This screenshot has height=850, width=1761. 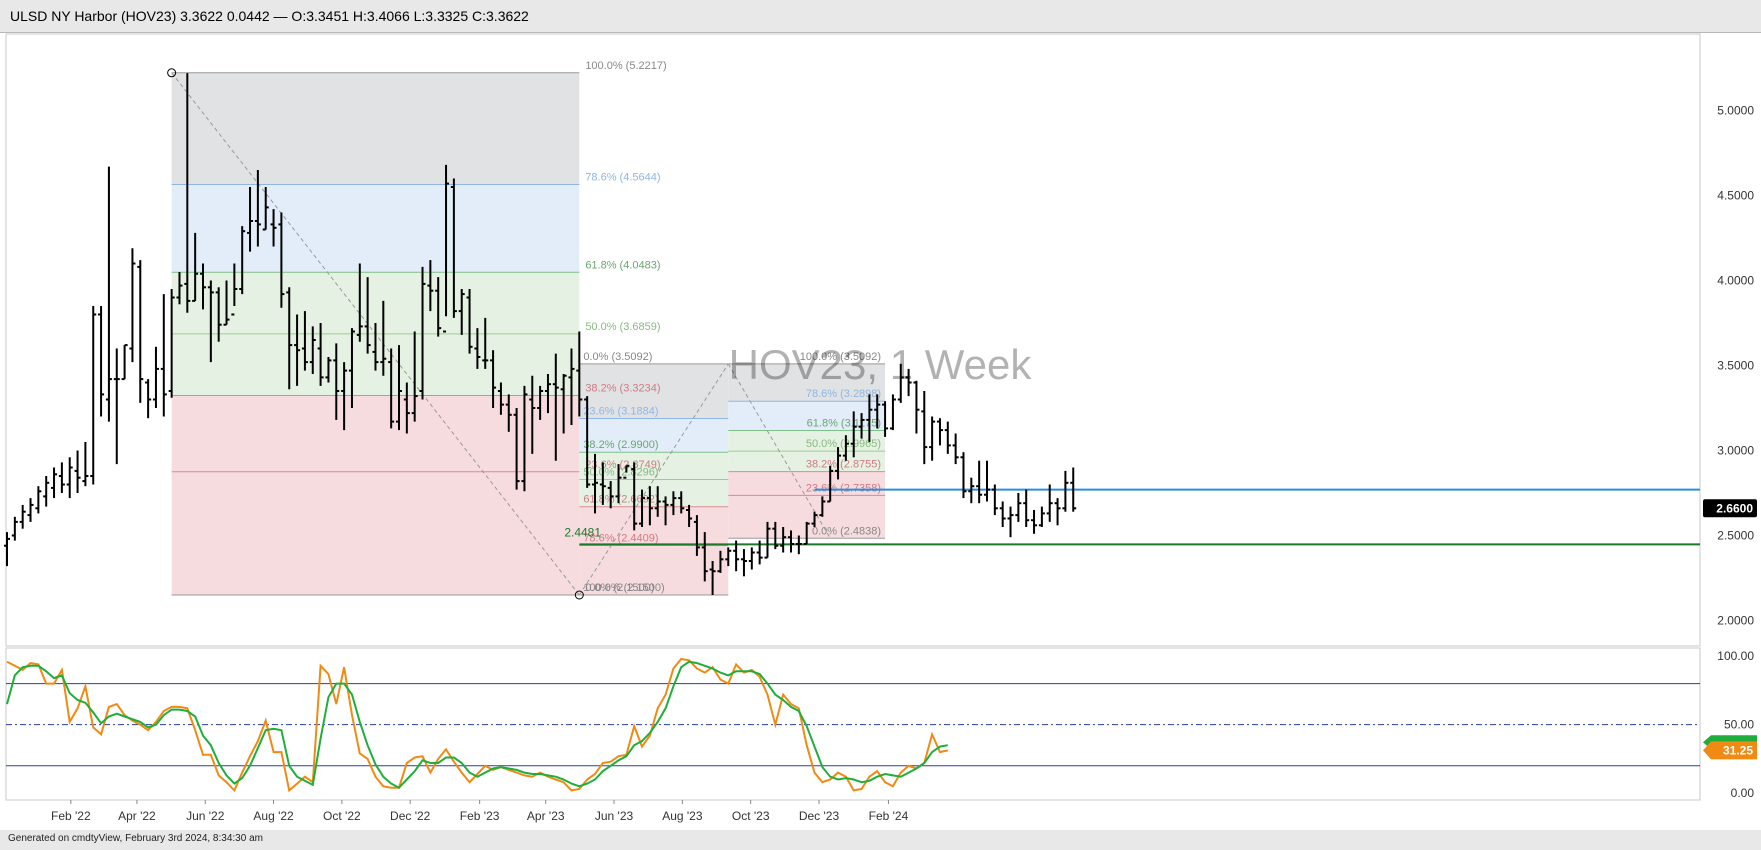 What do you see at coordinates (622, 465) in the screenshot?
I see `fib-decline-level-label: 23.6% (2.8749)` at bounding box center [622, 465].